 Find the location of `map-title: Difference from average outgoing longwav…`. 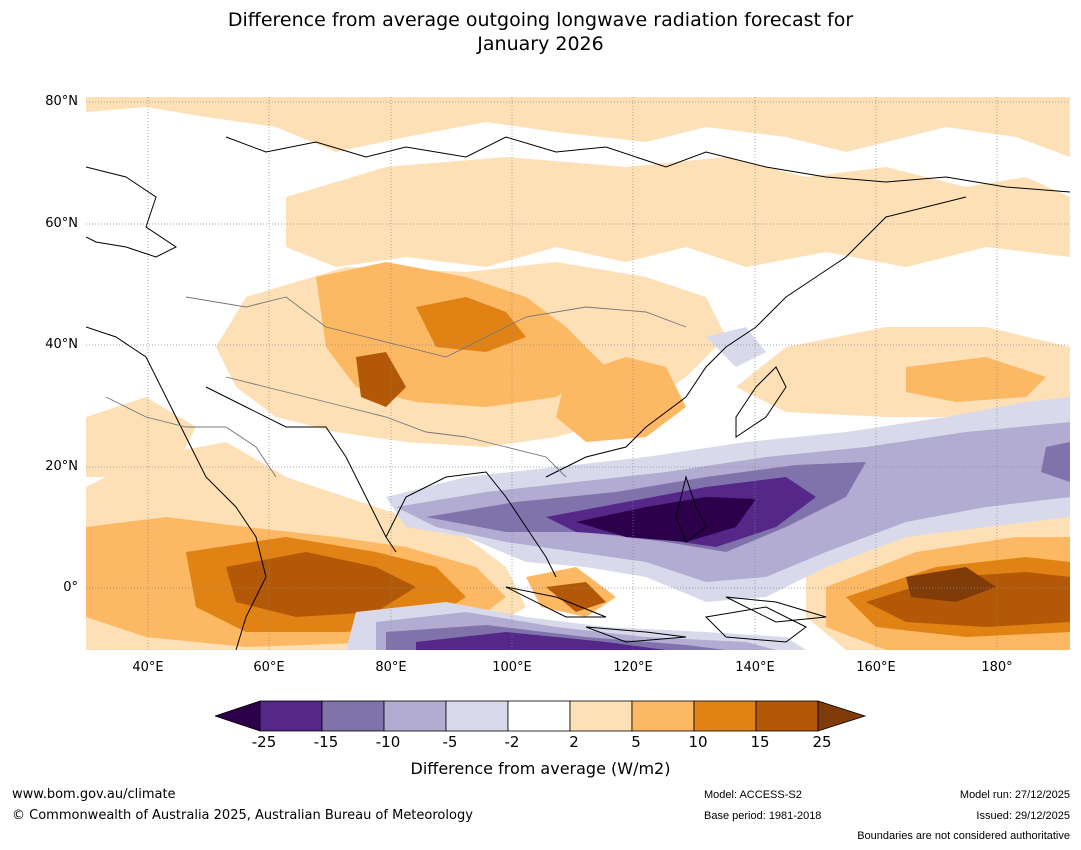

map-title: Difference from average outgoing longwav… is located at coordinates (540, 32).